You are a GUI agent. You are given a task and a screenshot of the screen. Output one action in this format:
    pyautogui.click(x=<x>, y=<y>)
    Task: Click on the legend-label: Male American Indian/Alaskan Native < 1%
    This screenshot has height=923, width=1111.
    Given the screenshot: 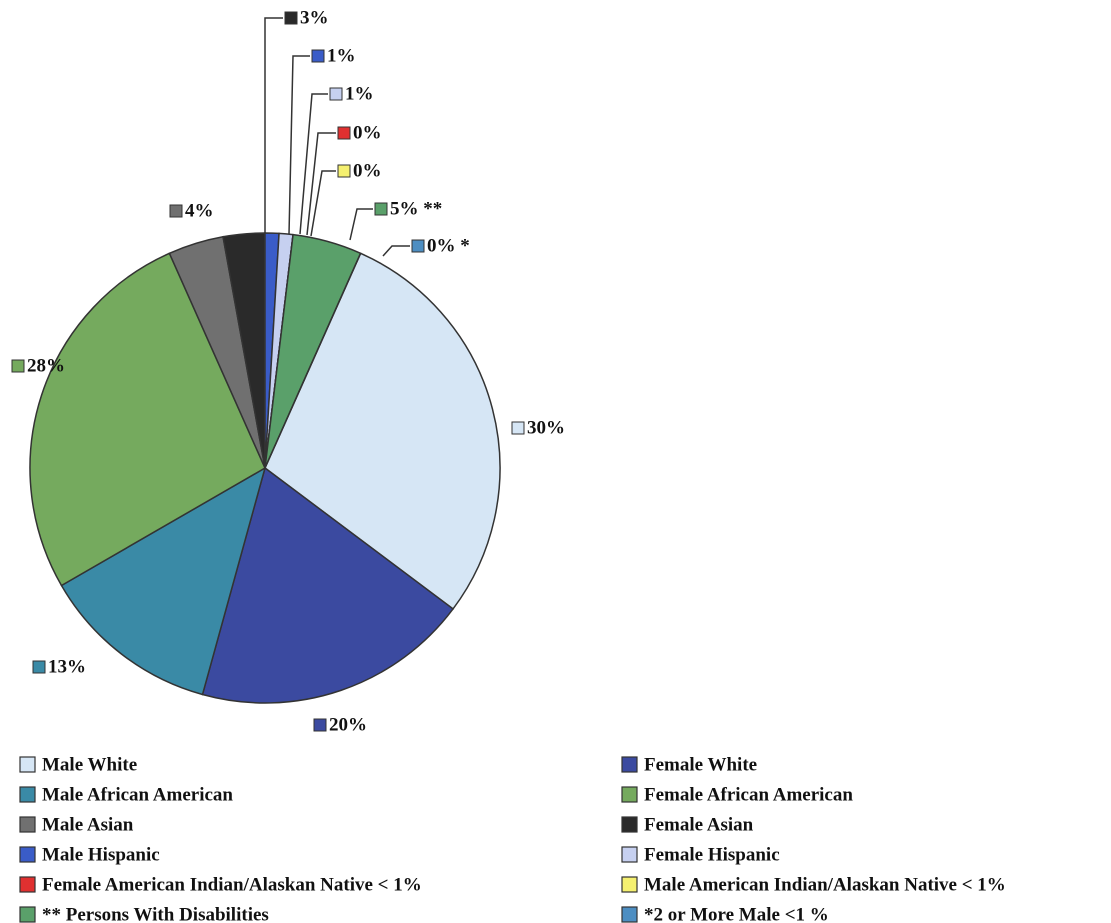 What is the action you would take?
    pyautogui.click(x=825, y=884)
    